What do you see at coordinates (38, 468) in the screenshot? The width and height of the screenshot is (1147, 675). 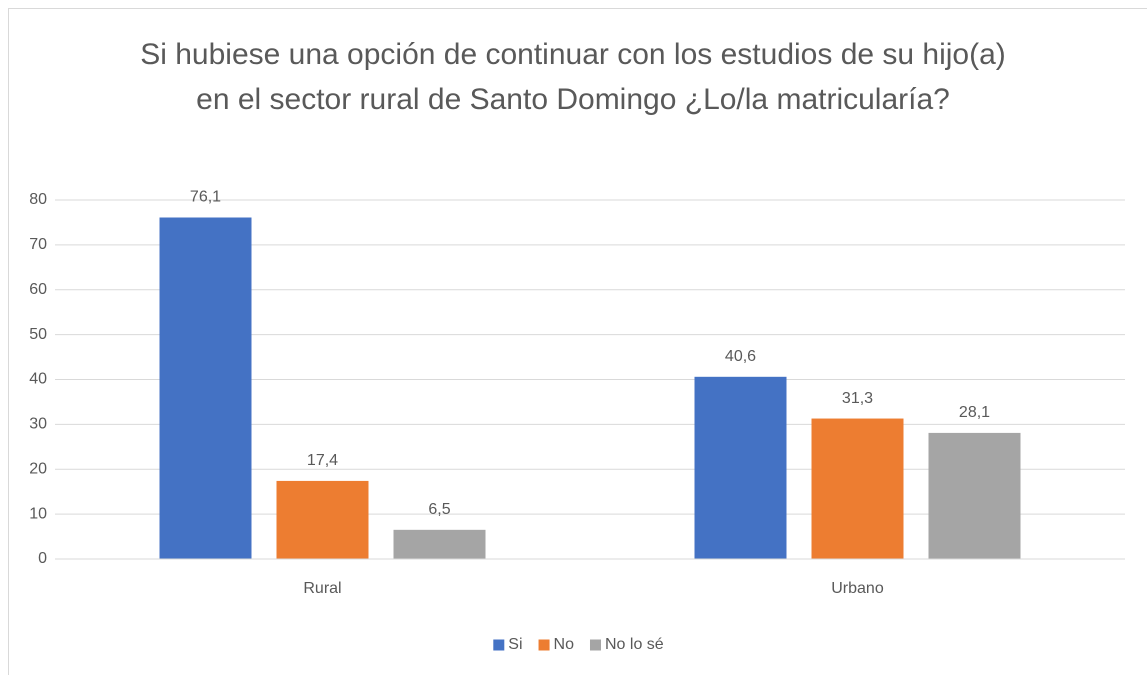 I see `y-tick-label: 20` at bounding box center [38, 468].